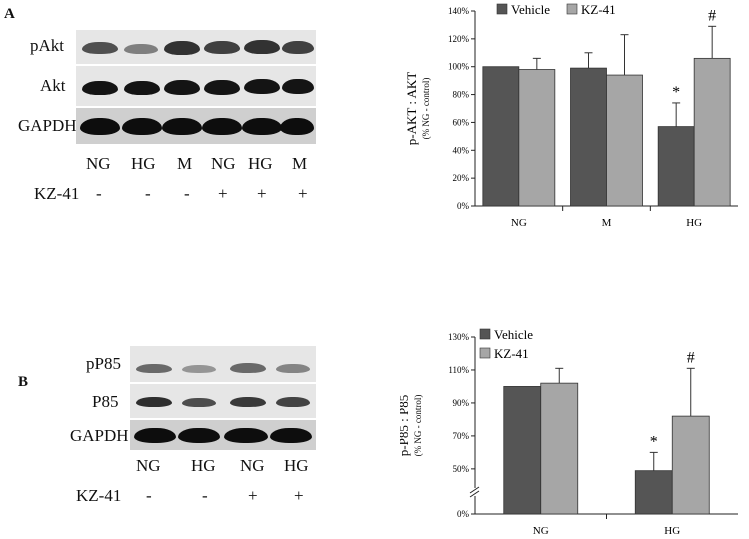  Describe the element at coordinates (459, 39) in the screenshot. I see `y-tick-label: 120%` at that location.